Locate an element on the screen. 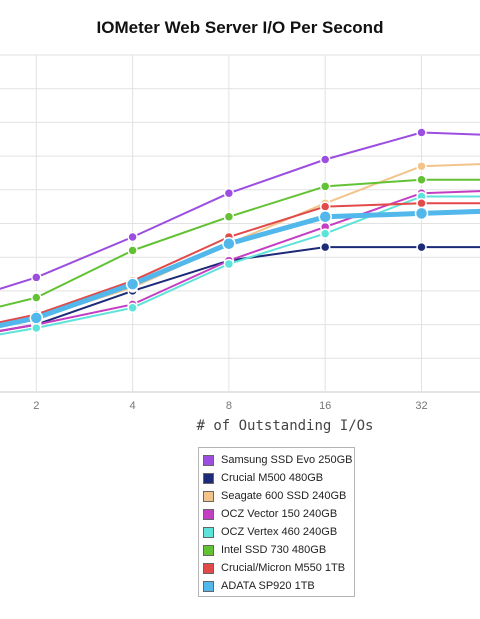 This screenshot has height=619, width=480. legend-label: Crucial/Micron M550 1TB is located at coordinates (283, 568).